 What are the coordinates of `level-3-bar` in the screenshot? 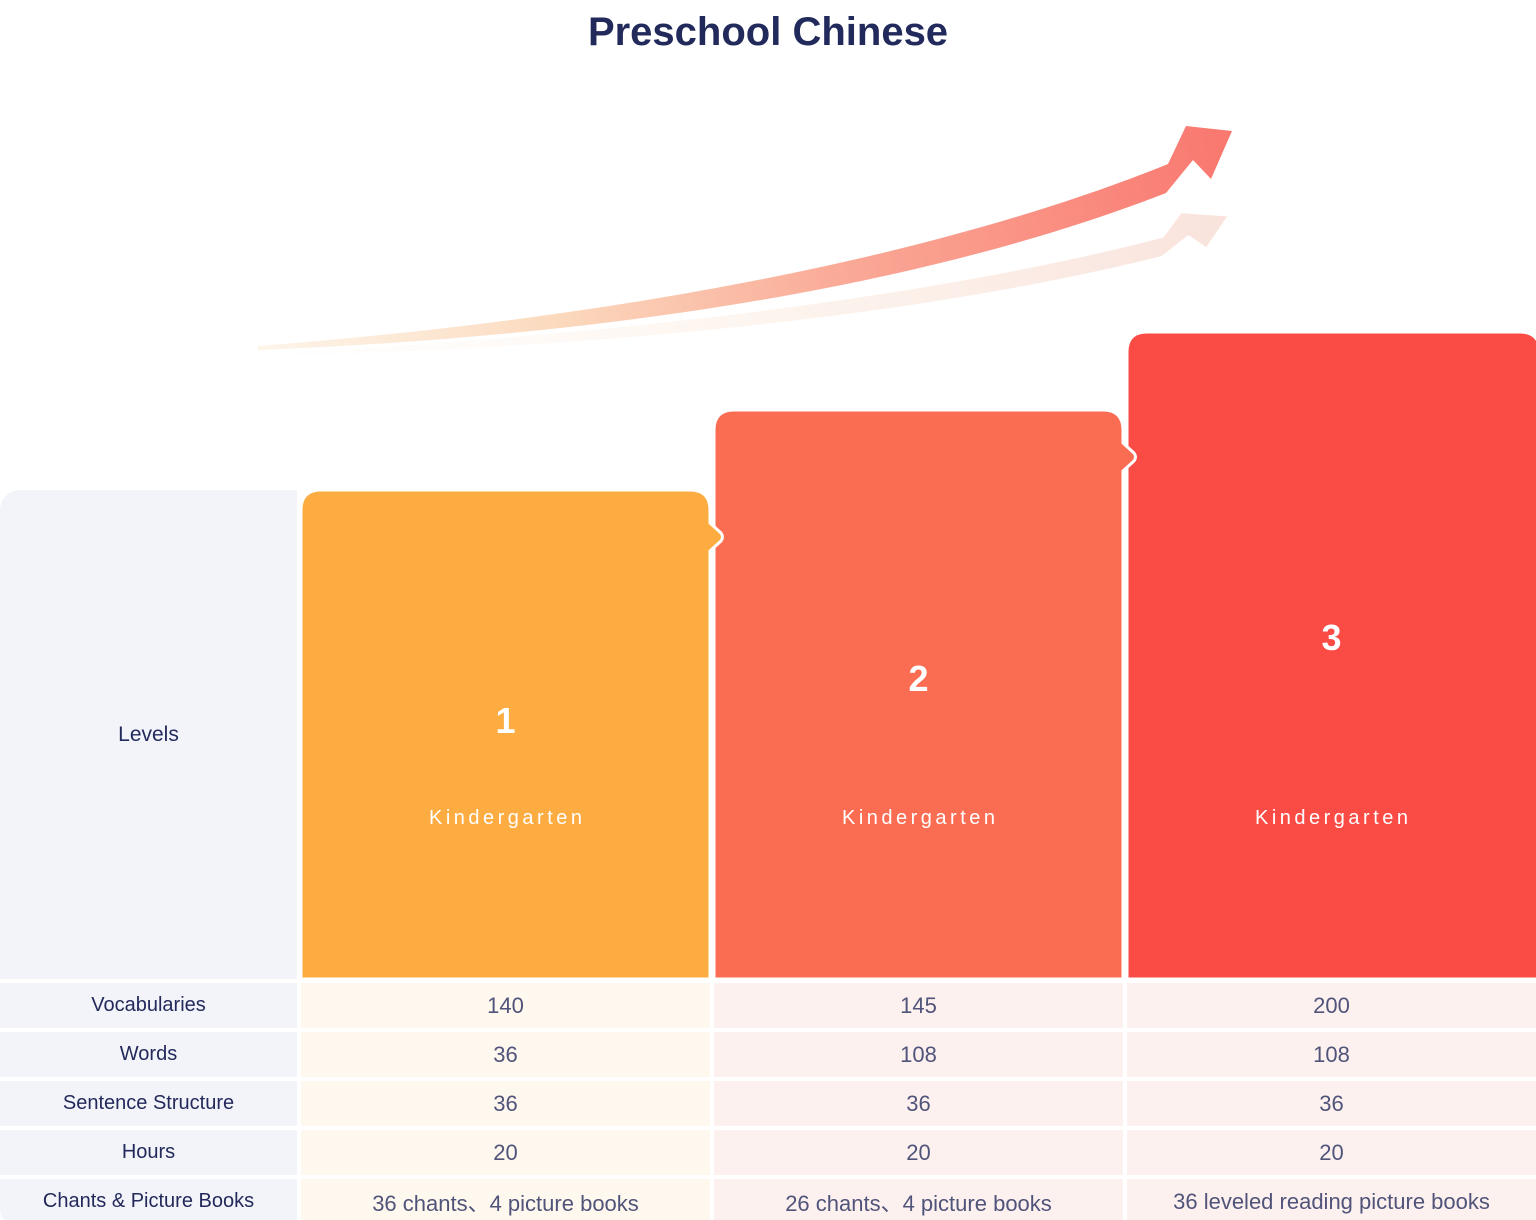 It's located at (1330, 655).